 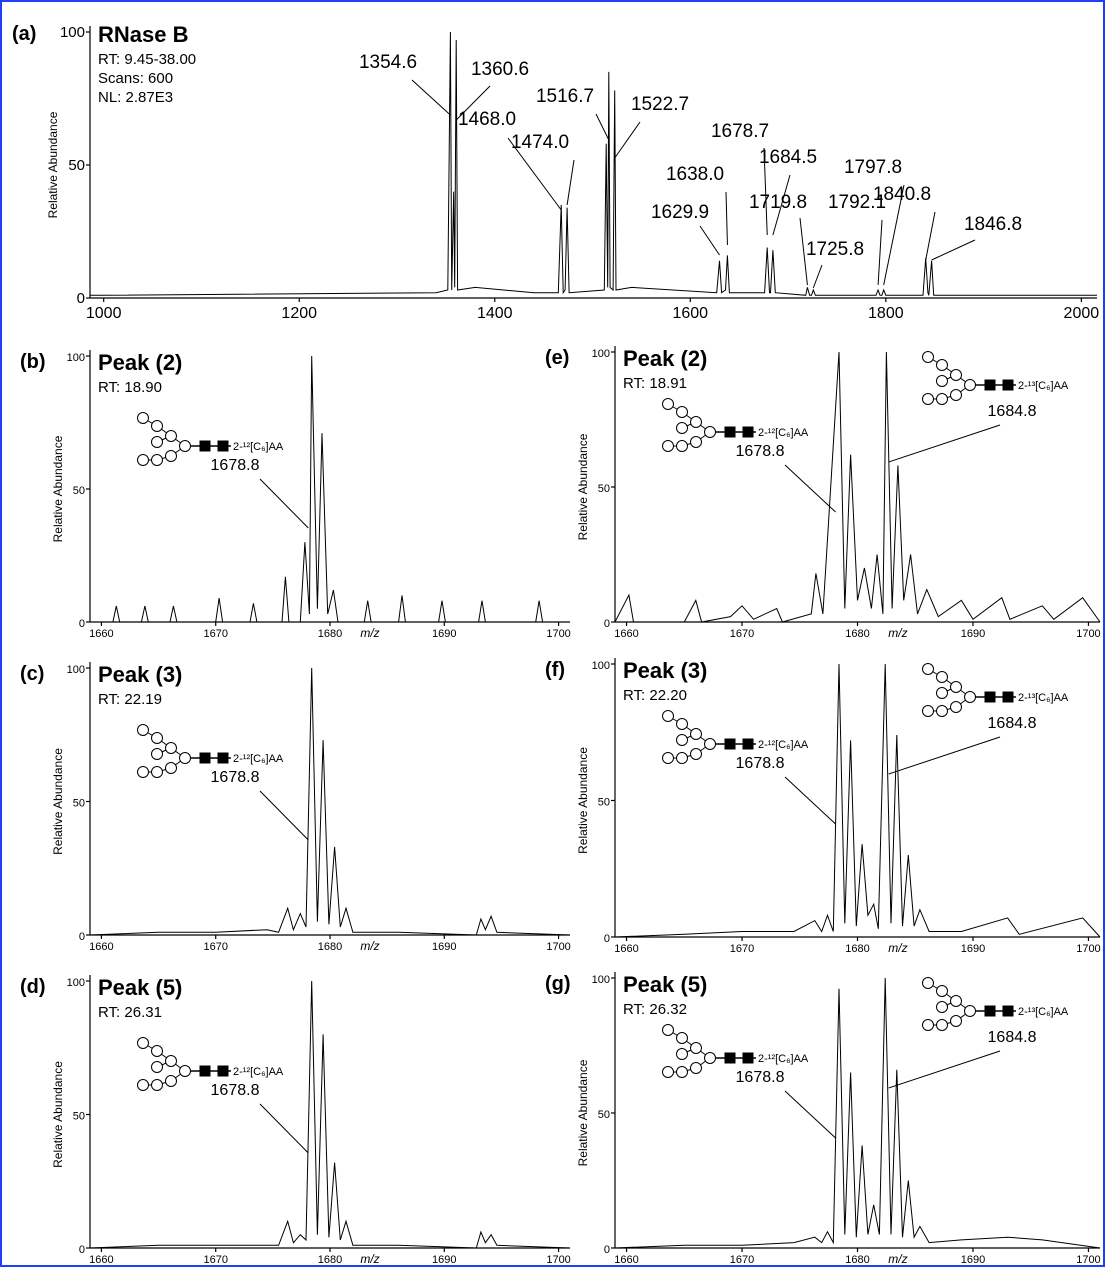 What do you see at coordinates (993, 224) in the screenshot?
I see `peak-label: 1846.8` at bounding box center [993, 224].